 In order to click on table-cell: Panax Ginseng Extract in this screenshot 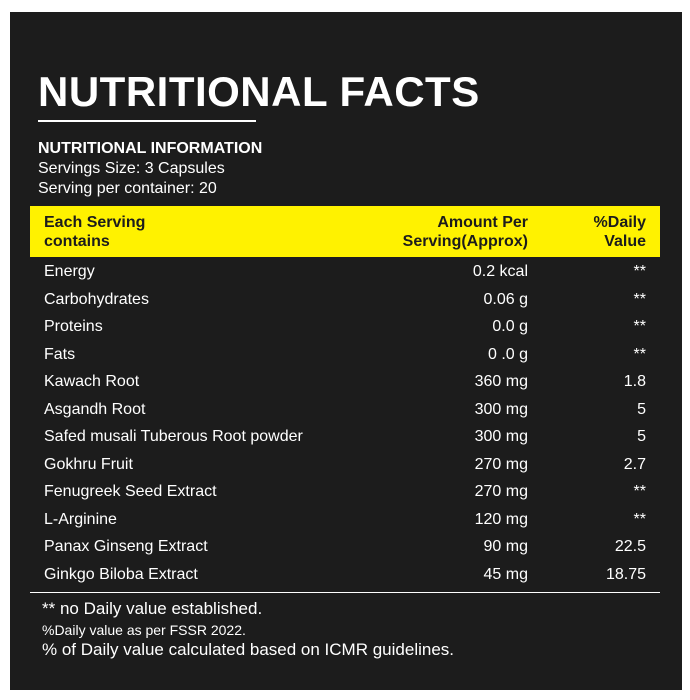, I will do `click(126, 546)`.